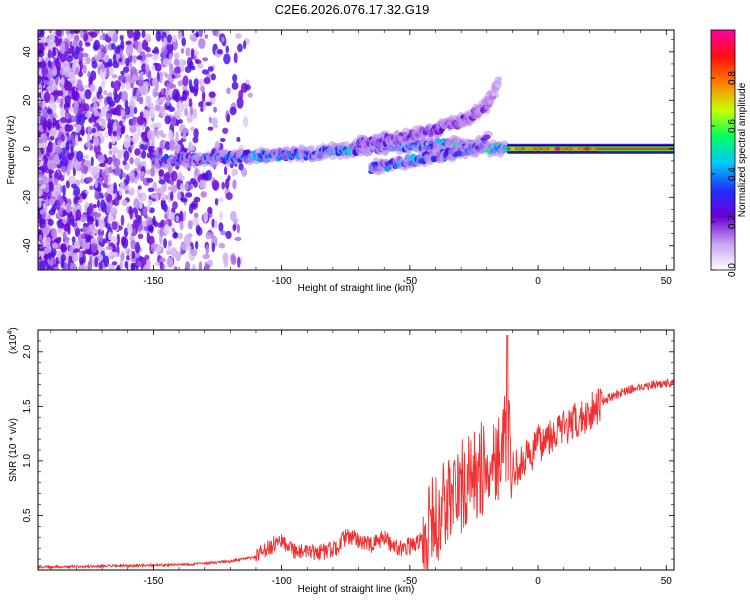 The height and width of the screenshot is (600, 750). Describe the element at coordinates (356, 589) in the screenshot. I see `snr-x-axis-label: Height of straight line (km)` at that location.